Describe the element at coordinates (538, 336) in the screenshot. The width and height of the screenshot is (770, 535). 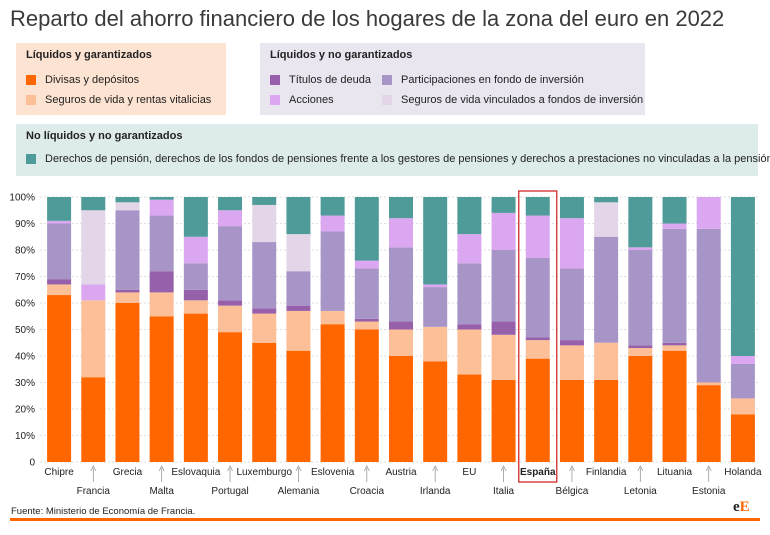
I see `highlight-frame-group` at that location.